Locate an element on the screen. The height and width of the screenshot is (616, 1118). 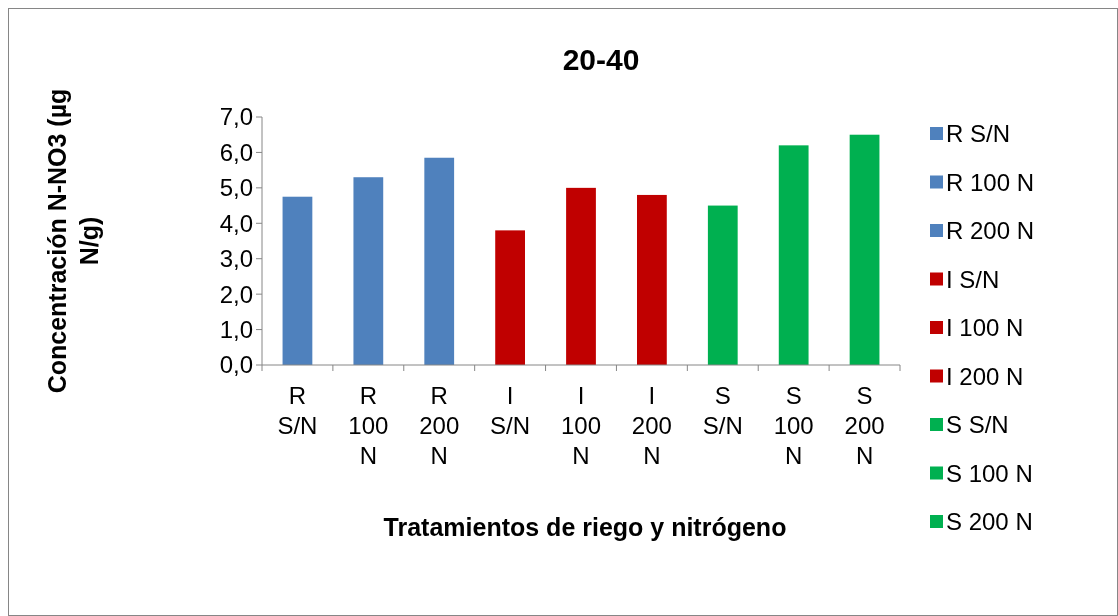
legend-label: I 100 N is located at coordinates (985, 328).